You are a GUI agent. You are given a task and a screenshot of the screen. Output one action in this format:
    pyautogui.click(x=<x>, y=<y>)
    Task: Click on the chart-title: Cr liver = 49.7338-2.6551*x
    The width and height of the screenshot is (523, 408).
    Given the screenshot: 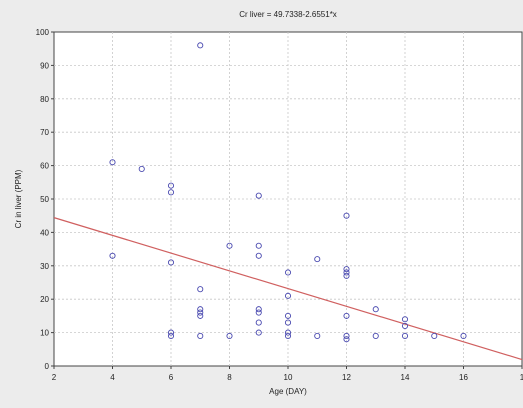 What is the action you would take?
    pyautogui.click(x=288, y=14)
    